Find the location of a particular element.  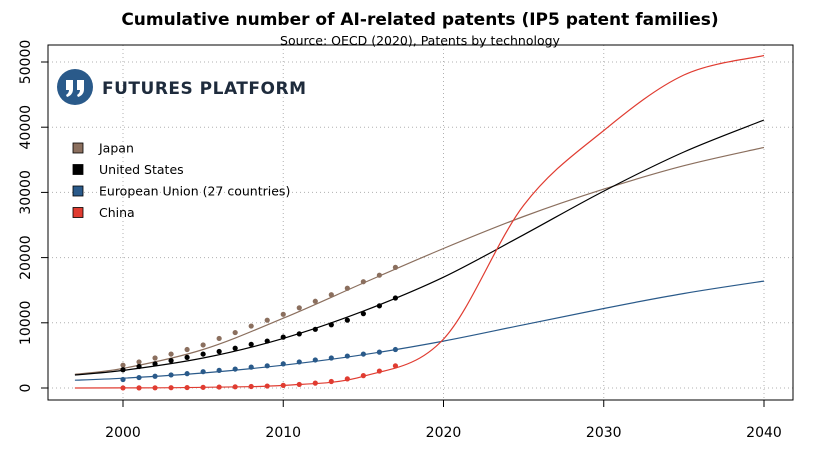

y-tick-label-0: 0 is located at coordinates (26, 388).